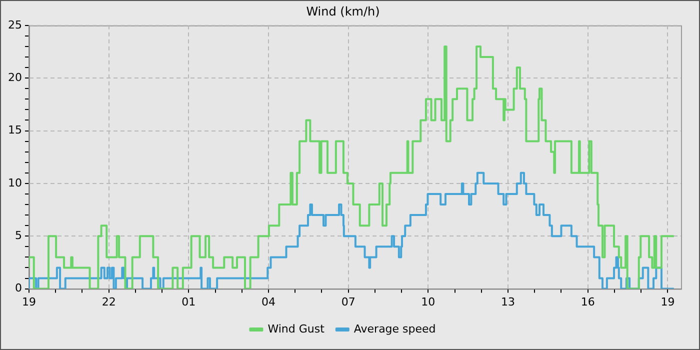  What do you see at coordinates (343, 11) in the screenshot?
I see `chart-title: Wind (km/h)` at bounding box center [343, 11].